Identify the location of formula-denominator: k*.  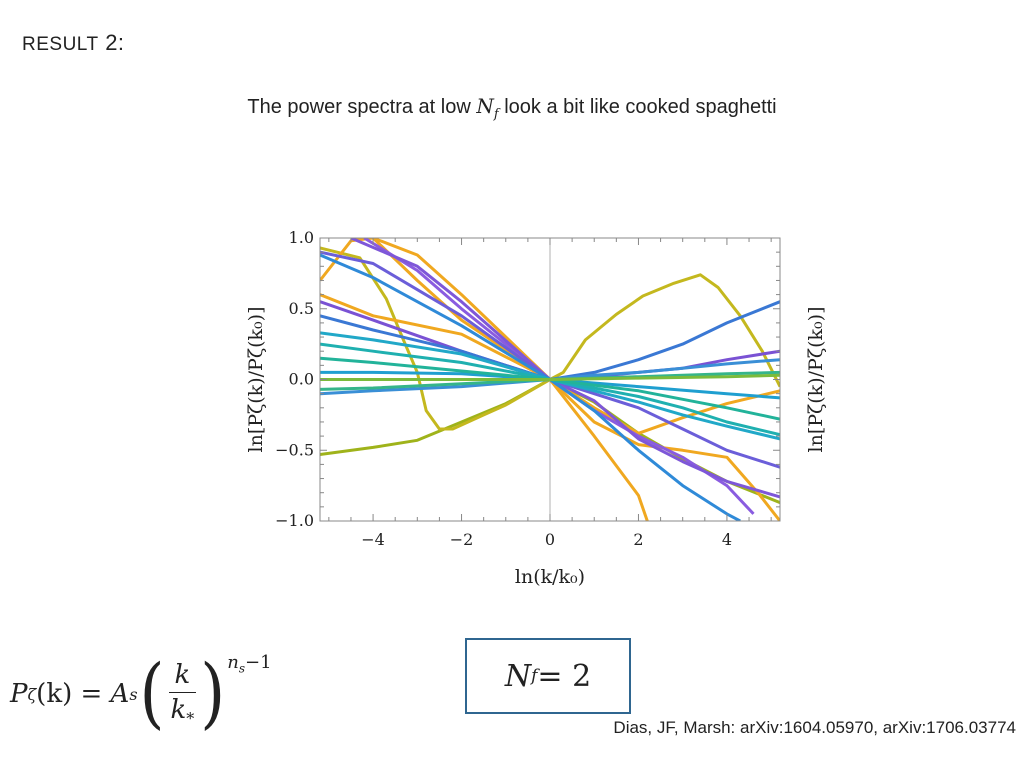
(183, 710).